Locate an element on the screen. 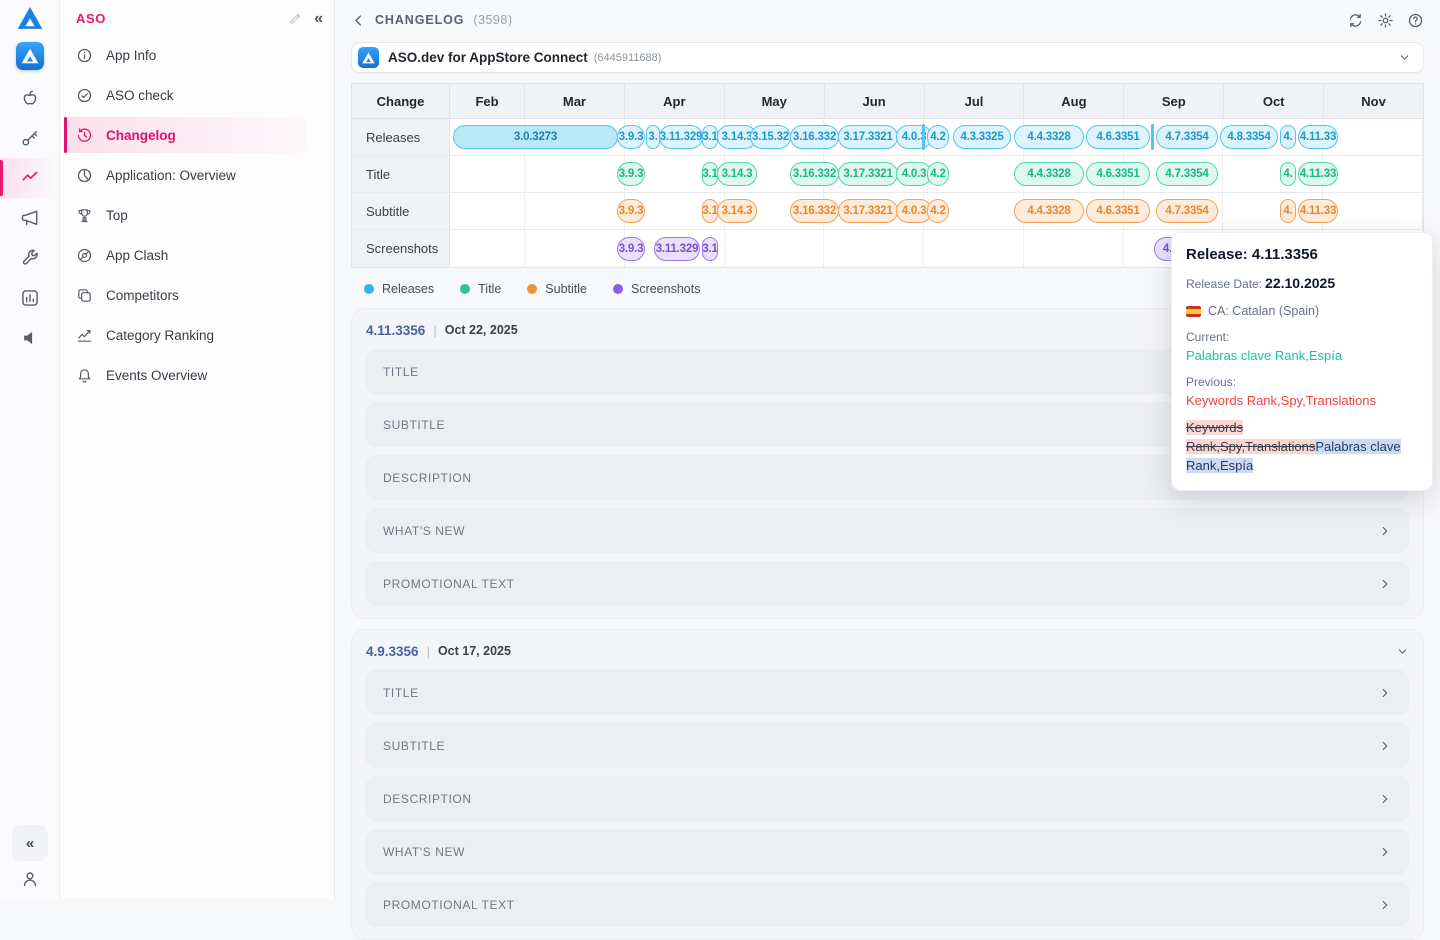  tooltip-current-label: Current: is located at coordinates (1208, 337).